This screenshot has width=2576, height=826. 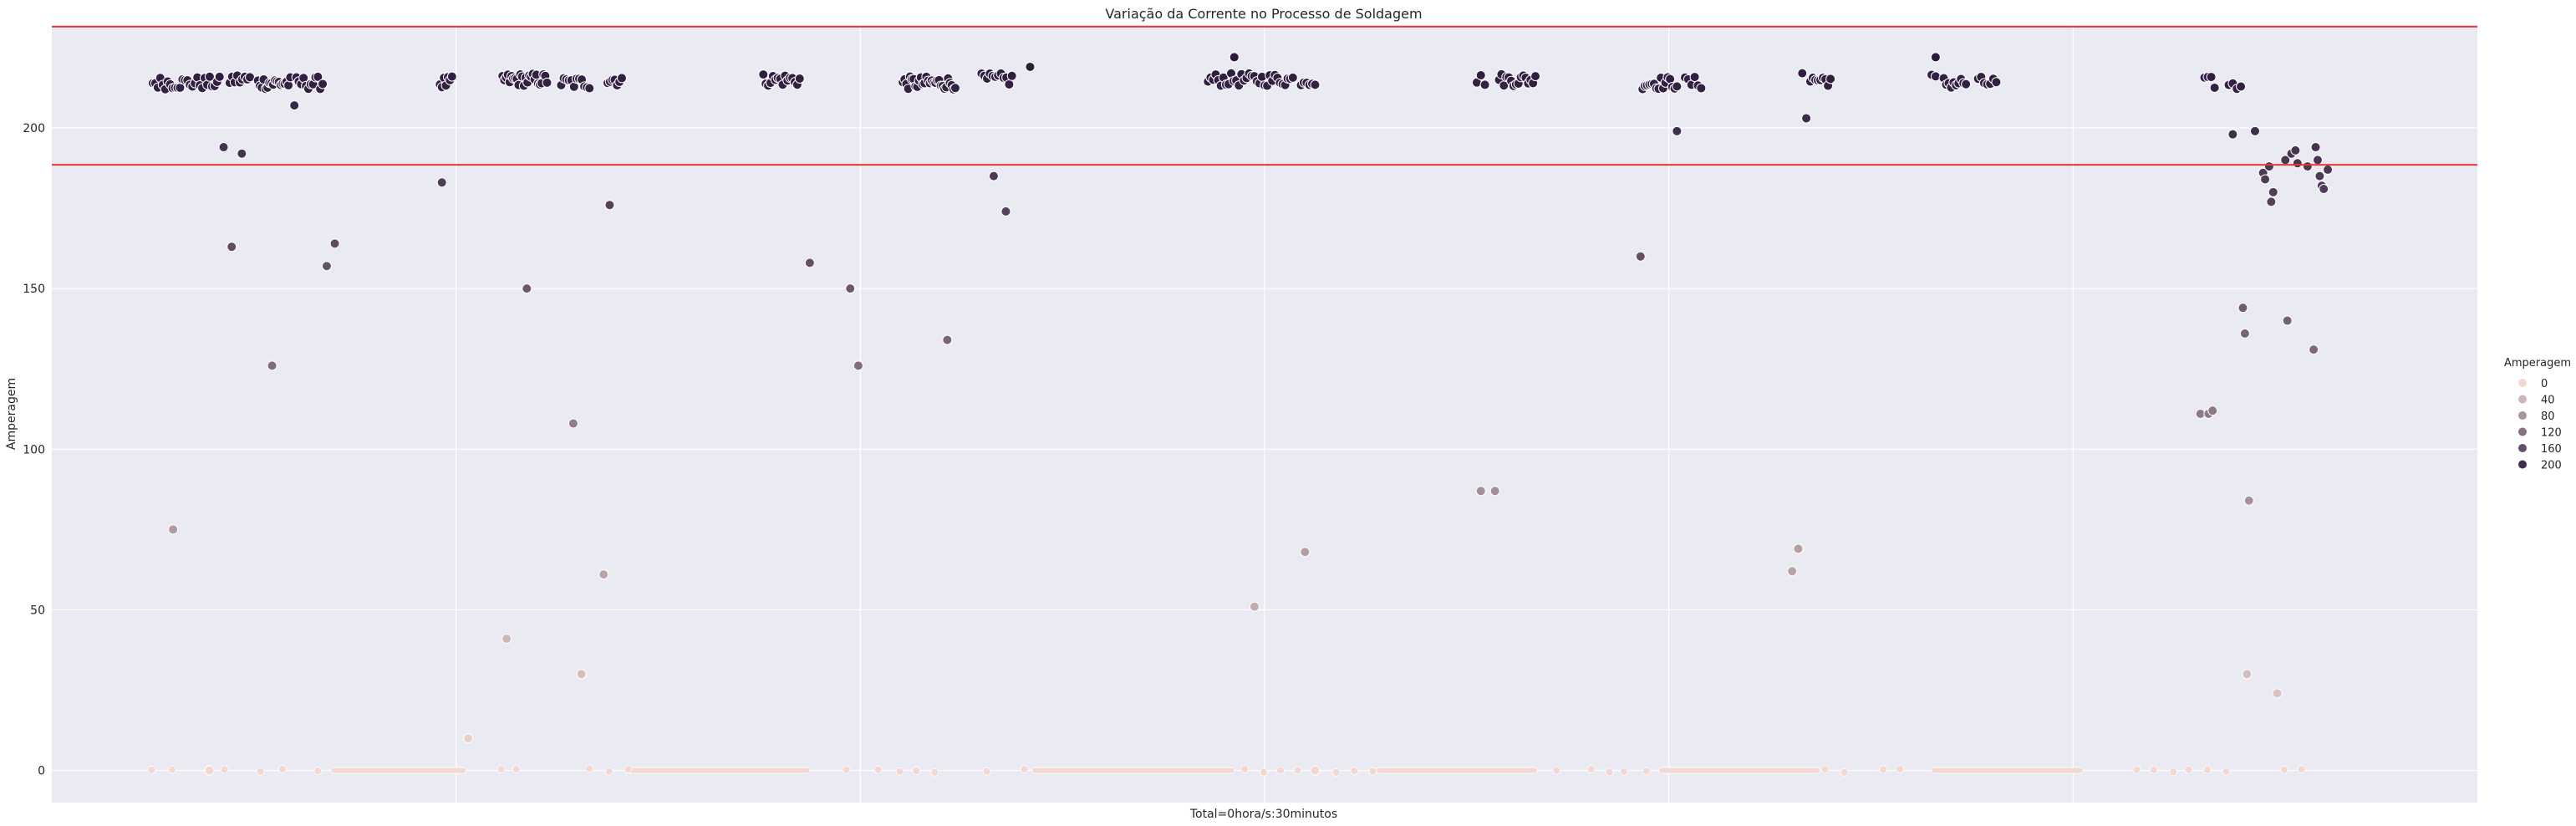 What do you see at coordinates (11, 414) in the screenshot?
I see `y-axis-label: Amperagem` at bounding box center [11, 414].